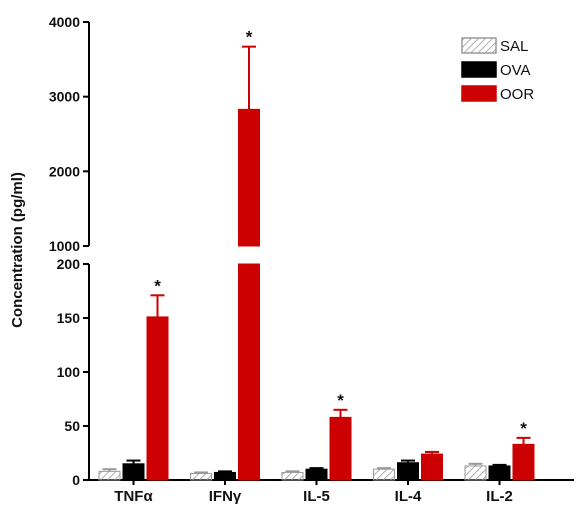 Image resolution: width=582 pixels, height=531 pixels. Describe the element at coordinates (64, 171) in the screenshot. I see `y-tick-upper-1: 2000` at that location.